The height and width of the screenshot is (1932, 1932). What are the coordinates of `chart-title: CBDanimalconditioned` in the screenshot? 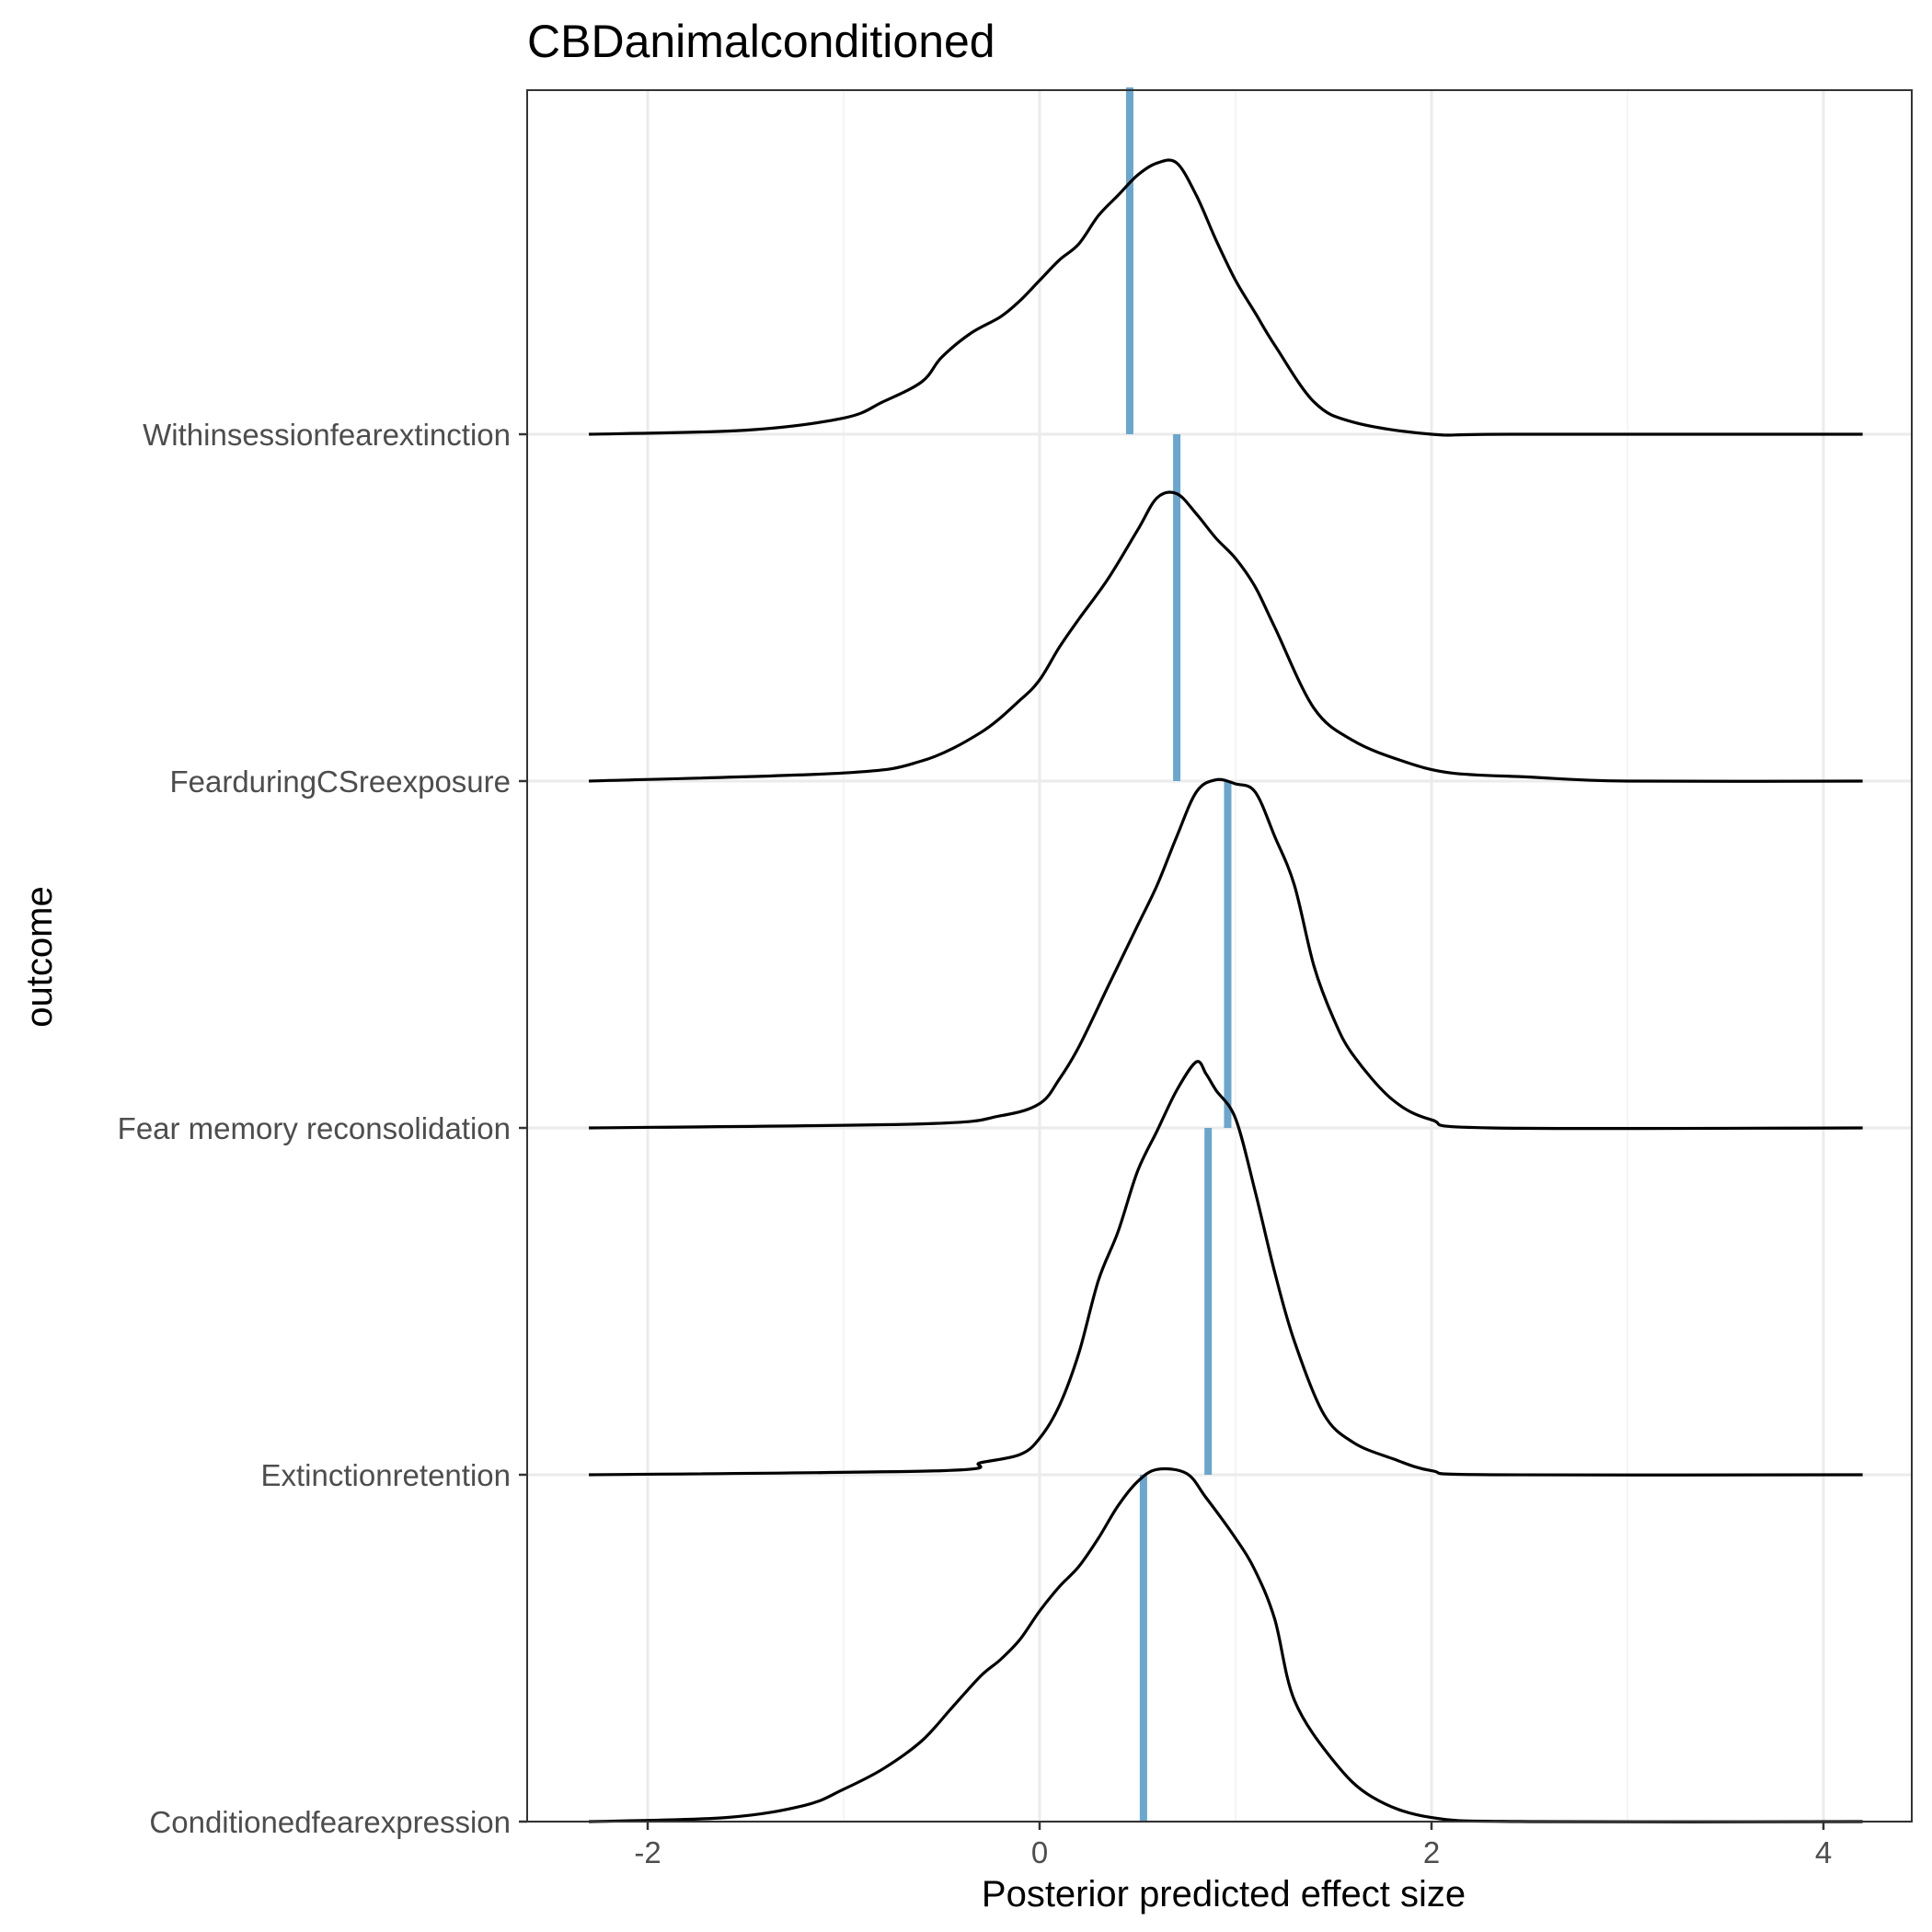 It's located at (761, 41).